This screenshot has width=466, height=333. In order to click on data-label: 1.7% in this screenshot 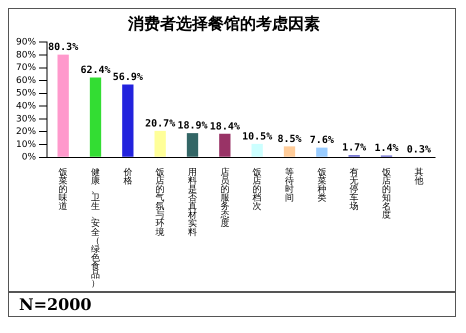, I will do `click(354, 148)`.